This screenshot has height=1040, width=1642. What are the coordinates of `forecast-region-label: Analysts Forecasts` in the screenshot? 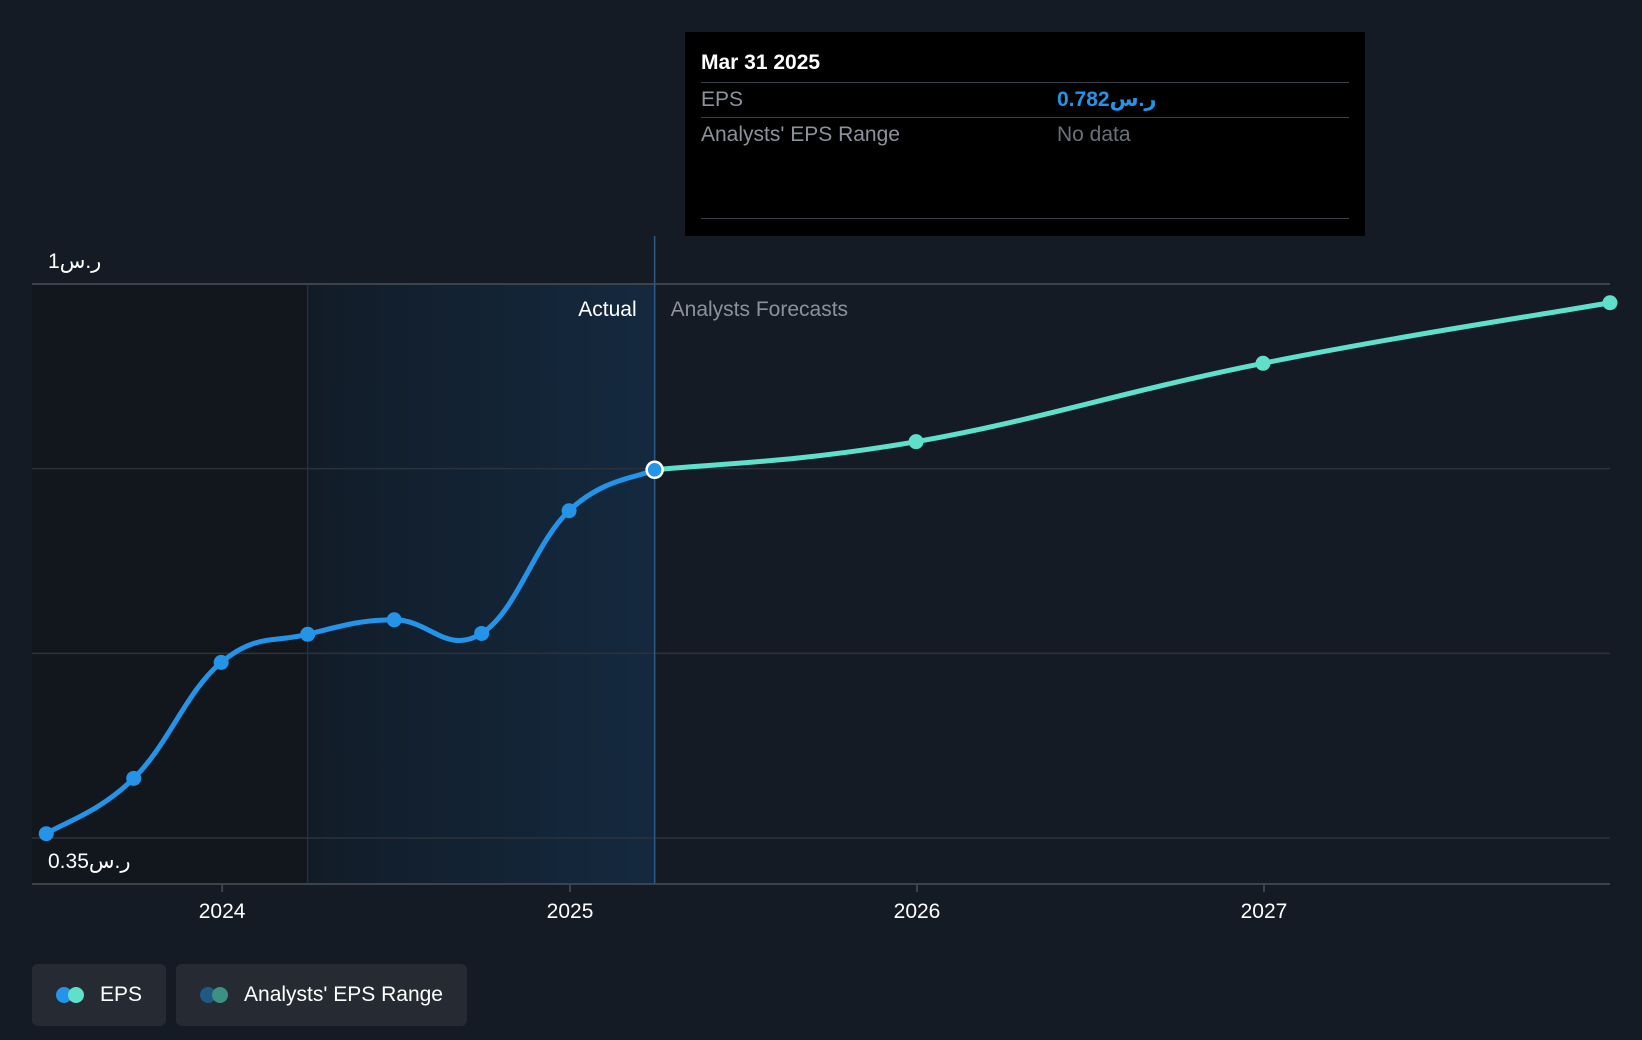 It's located at (759, 309).